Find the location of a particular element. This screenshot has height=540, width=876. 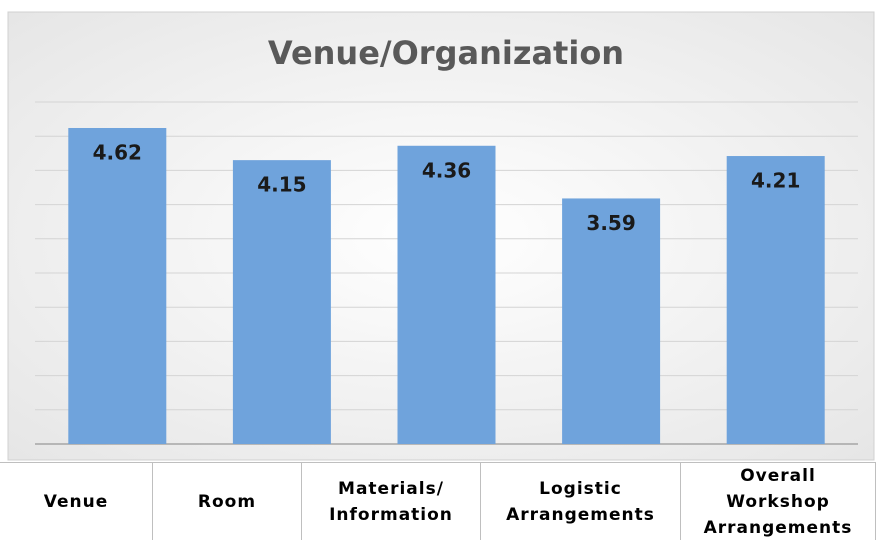

data-label: 4.36 is located at coordinates (446, 170).